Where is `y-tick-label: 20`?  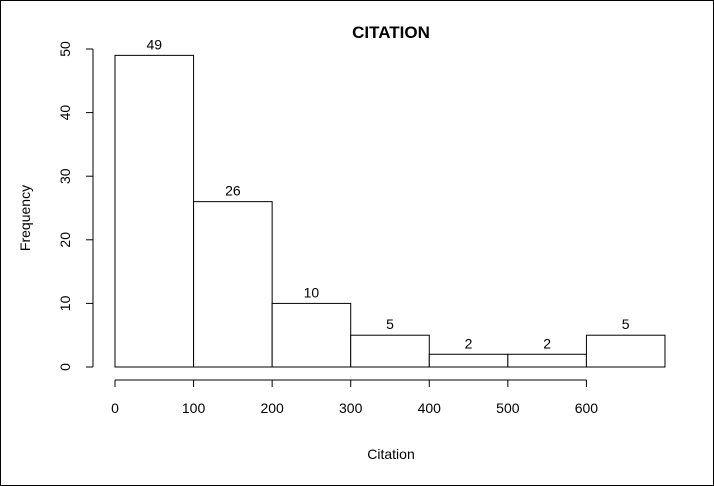 y-tick-label: 20 is located at coordinates (65, 240).